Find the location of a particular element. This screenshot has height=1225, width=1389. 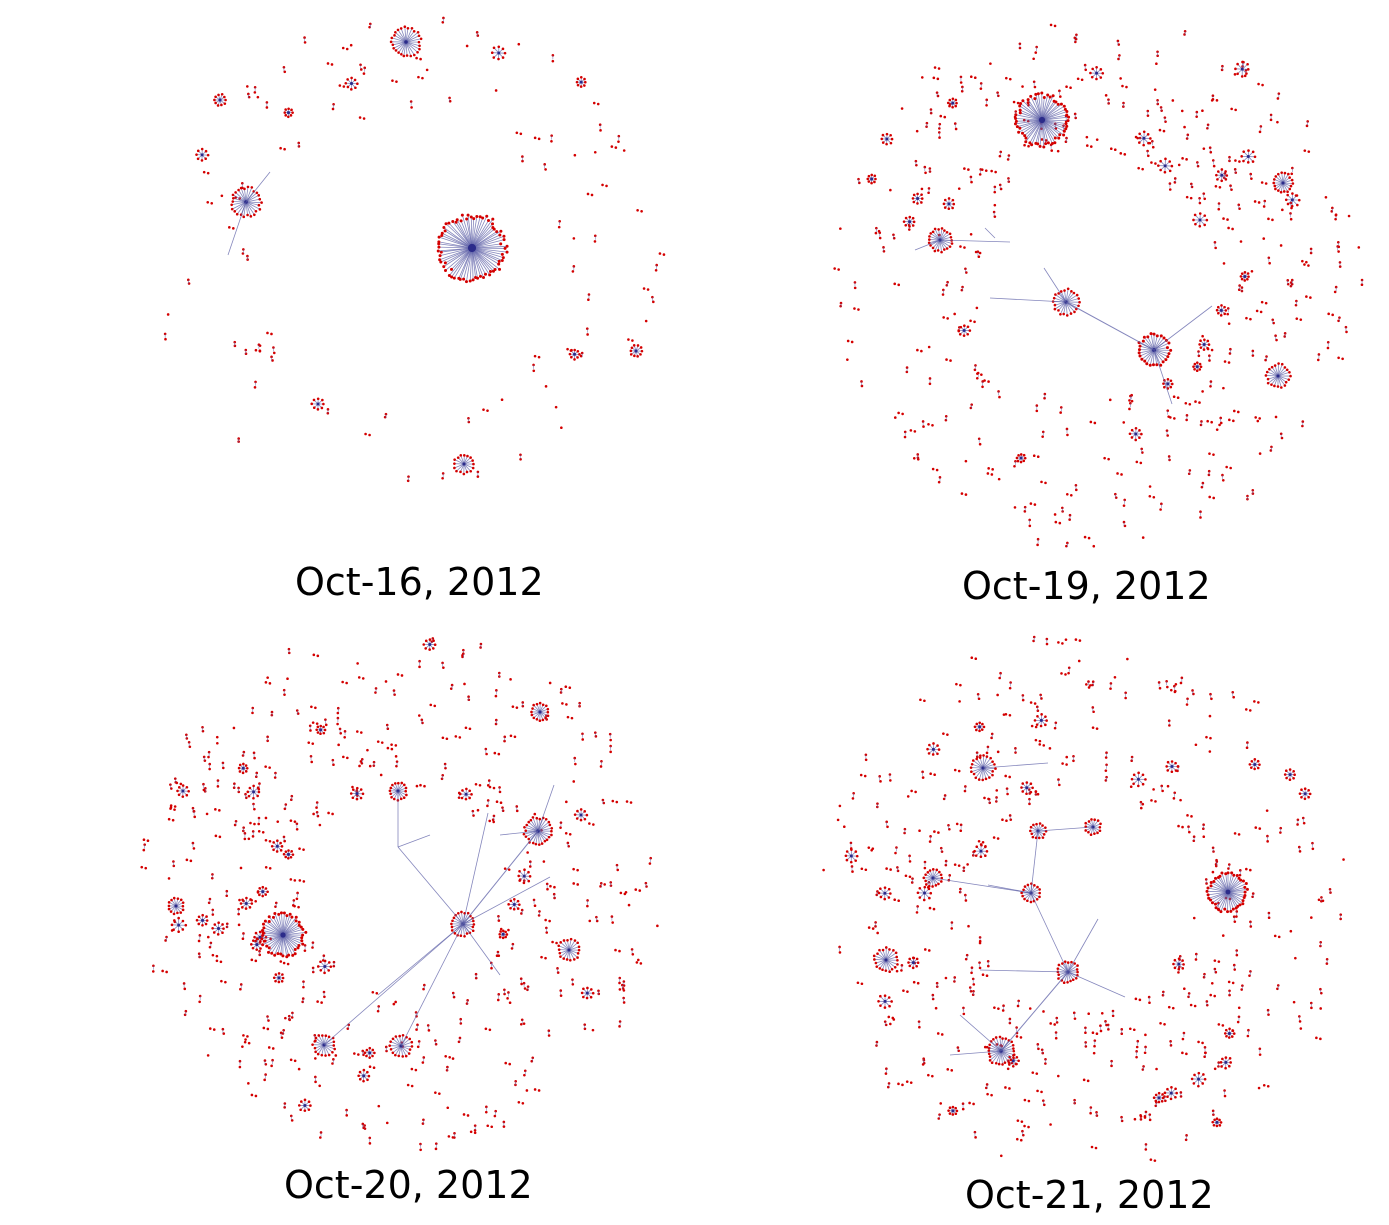

caption-oct-19: Oct-19, 2012 is located at coordinates (1086, 586).